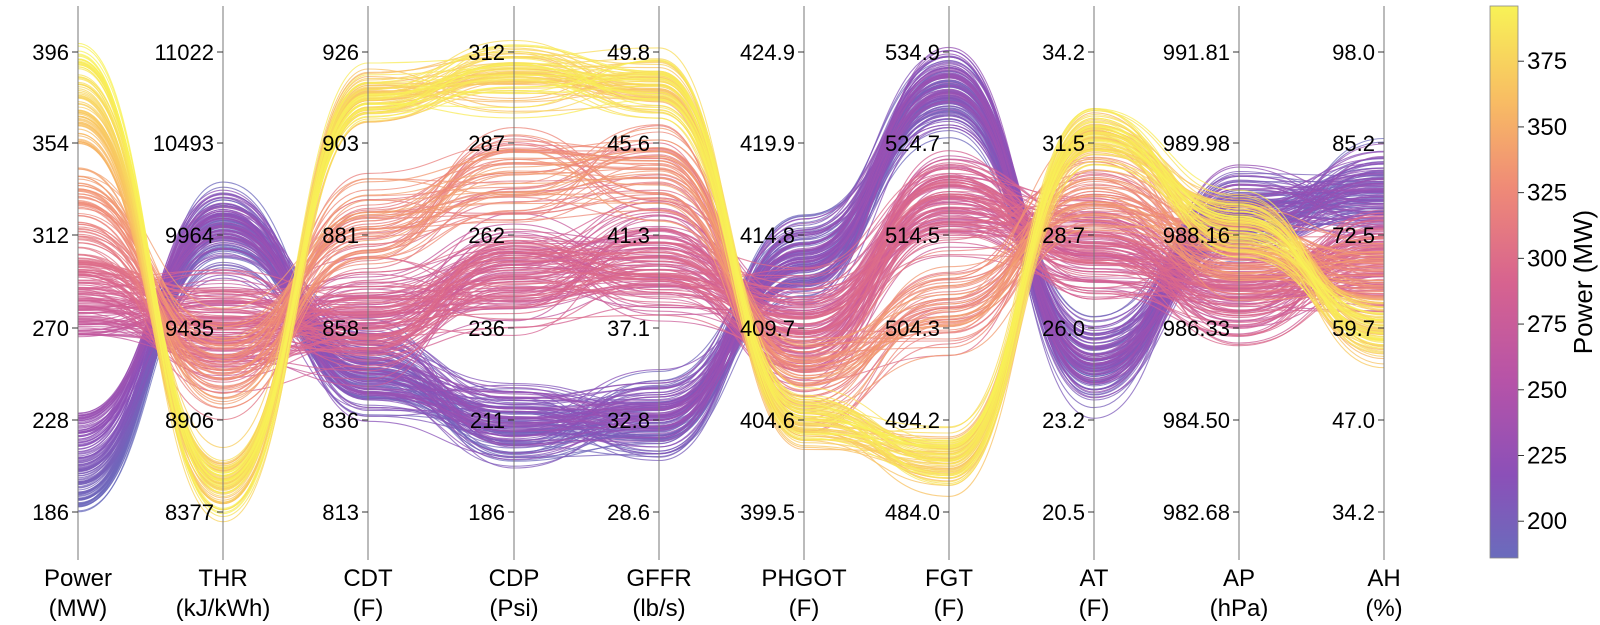 Image resolution: width=1600 pixels, height=625 pixels. Describe the element at coordinates (767, 512) in the screenshot. I see `tick-label: 399.5` at that location.